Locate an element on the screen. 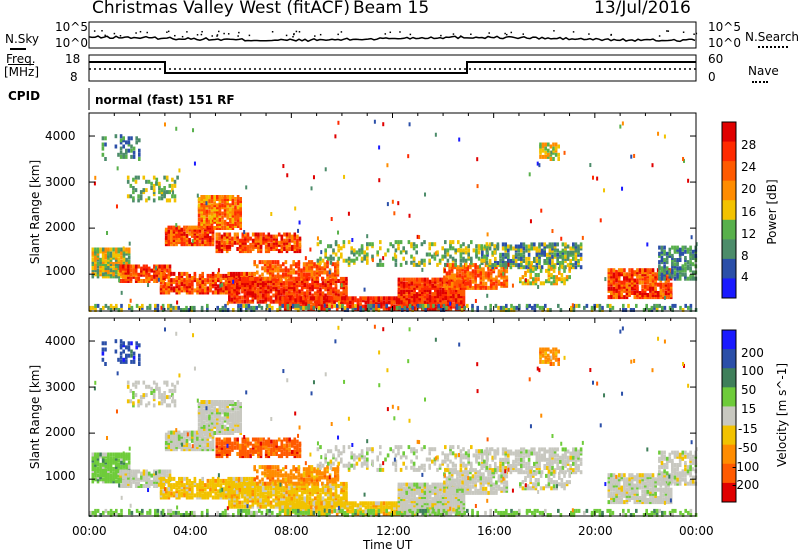 The image size is (800, 554). nsearch-point is located at coordinates (294, 34).